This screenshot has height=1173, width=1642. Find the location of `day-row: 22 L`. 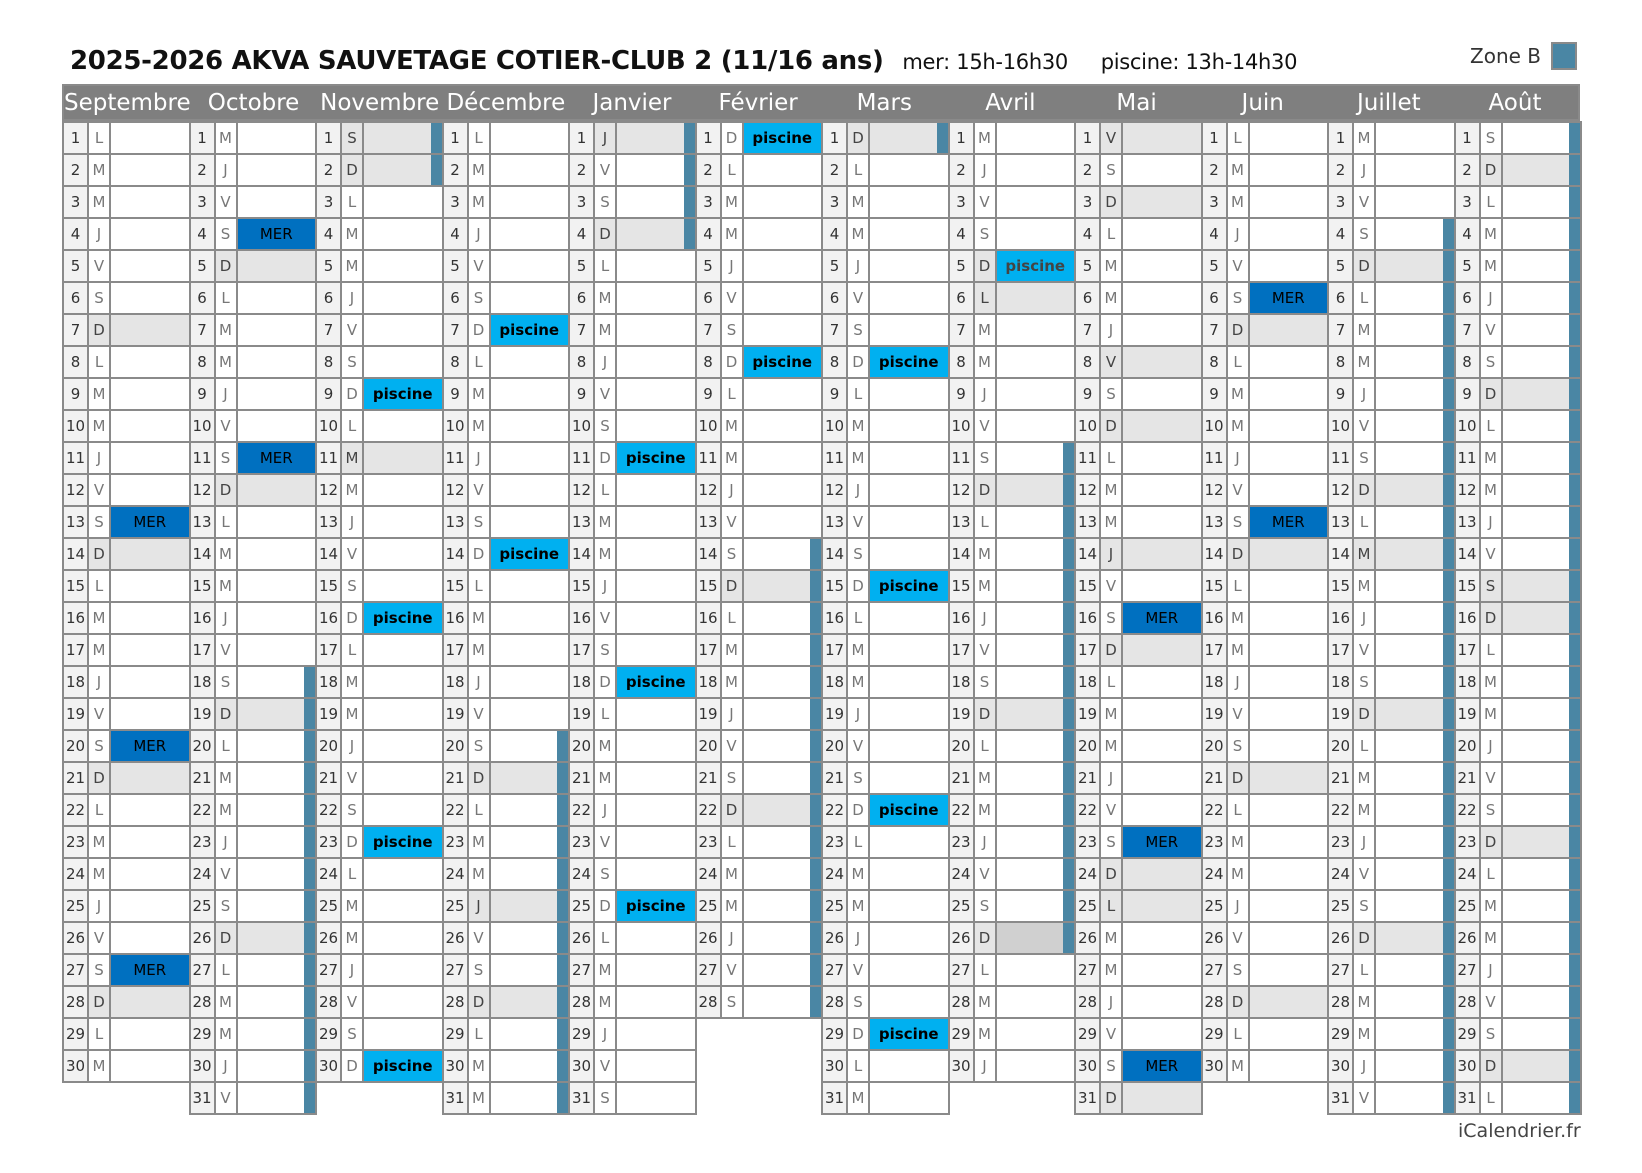

day-row: 22 L is located at coordinates (126, 810).